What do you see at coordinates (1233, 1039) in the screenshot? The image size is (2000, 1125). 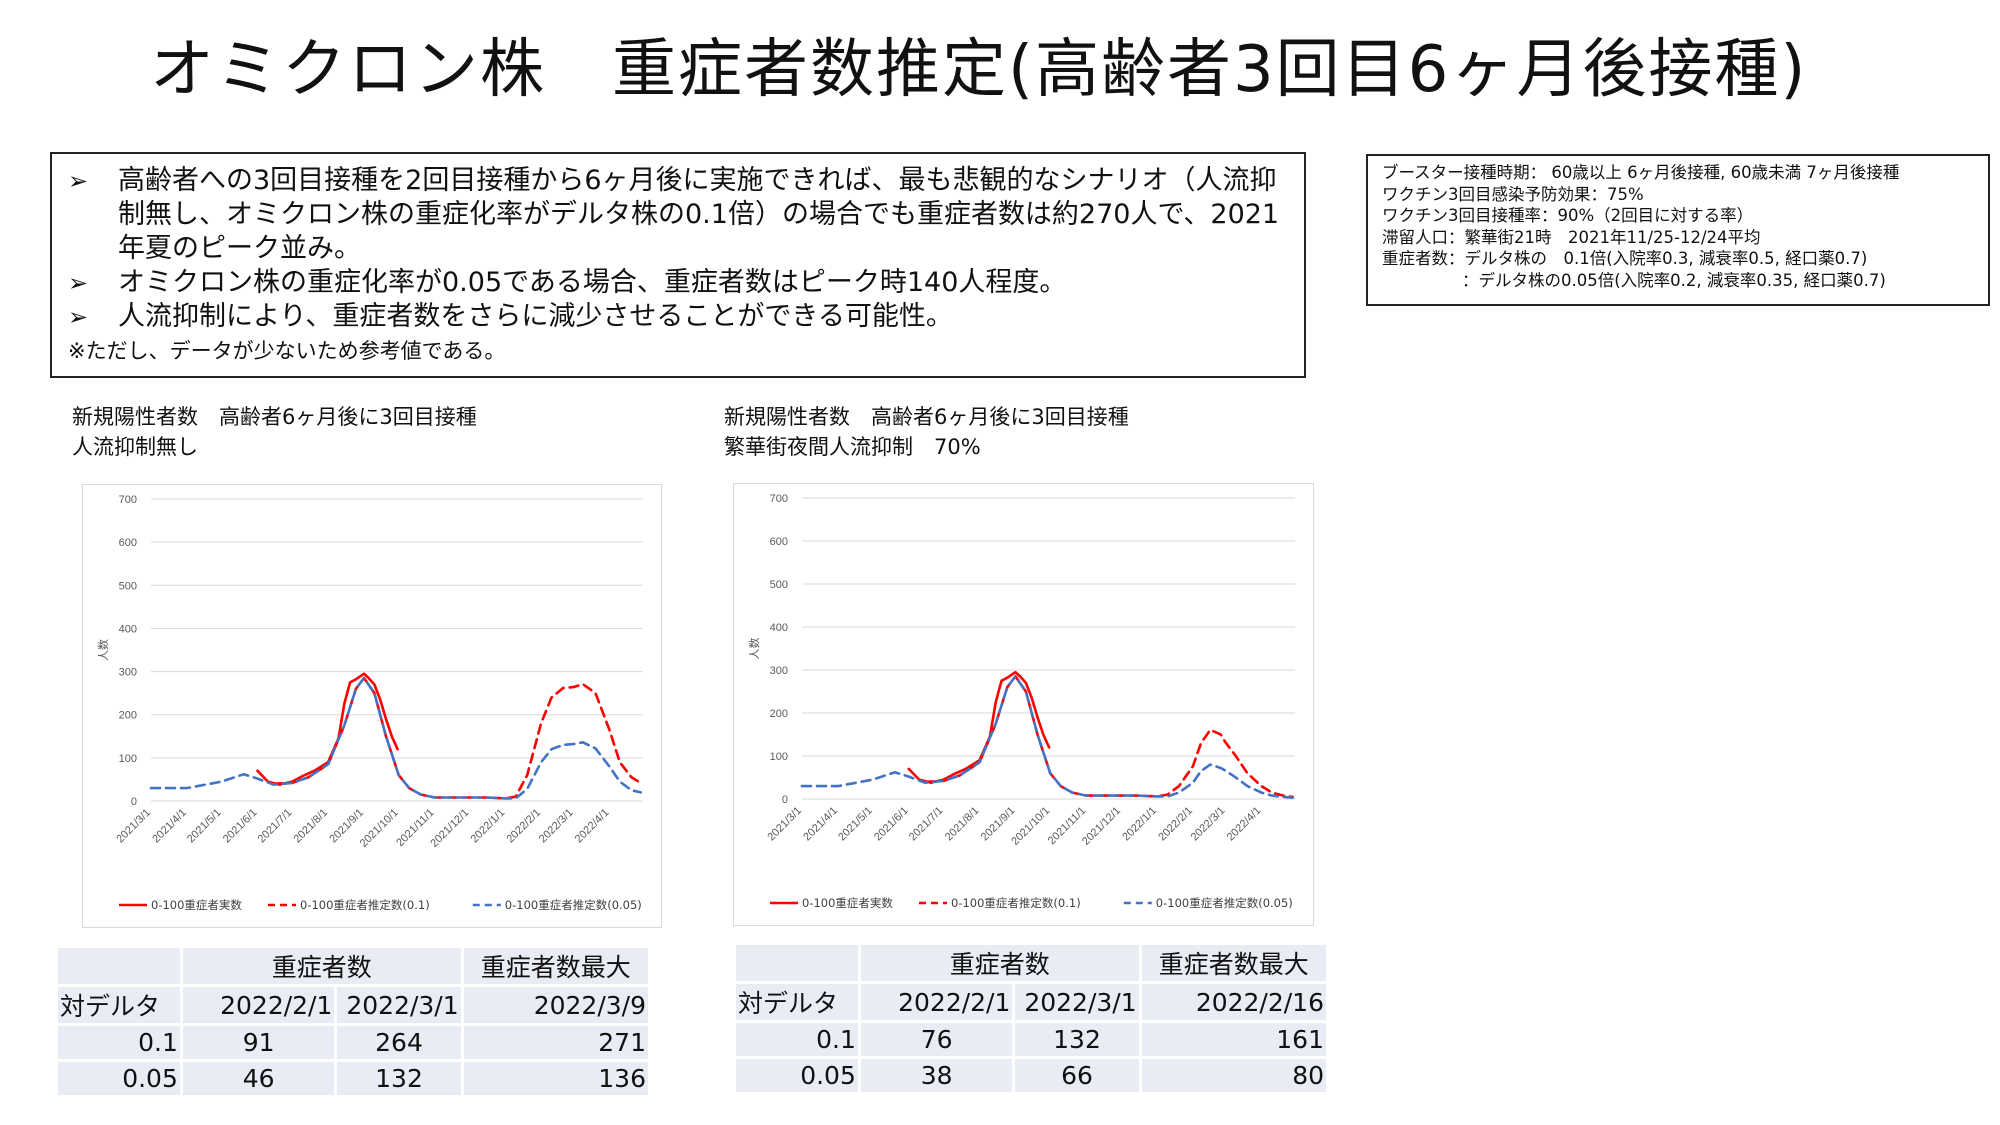 I see `table-value: 161` at bounding box center [1233, 1039].